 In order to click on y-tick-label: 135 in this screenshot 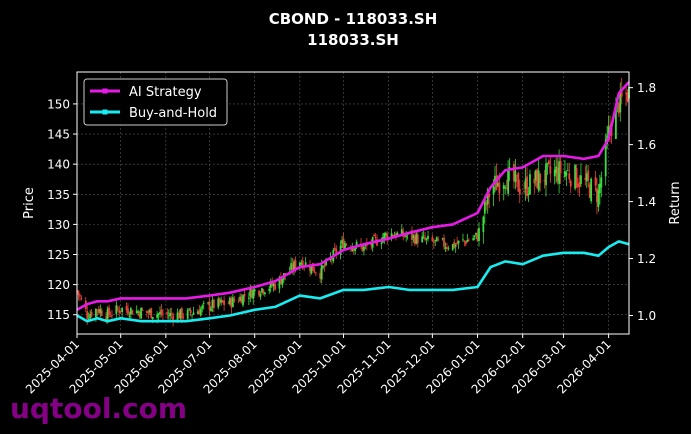, I will do `click(58, 195)`.